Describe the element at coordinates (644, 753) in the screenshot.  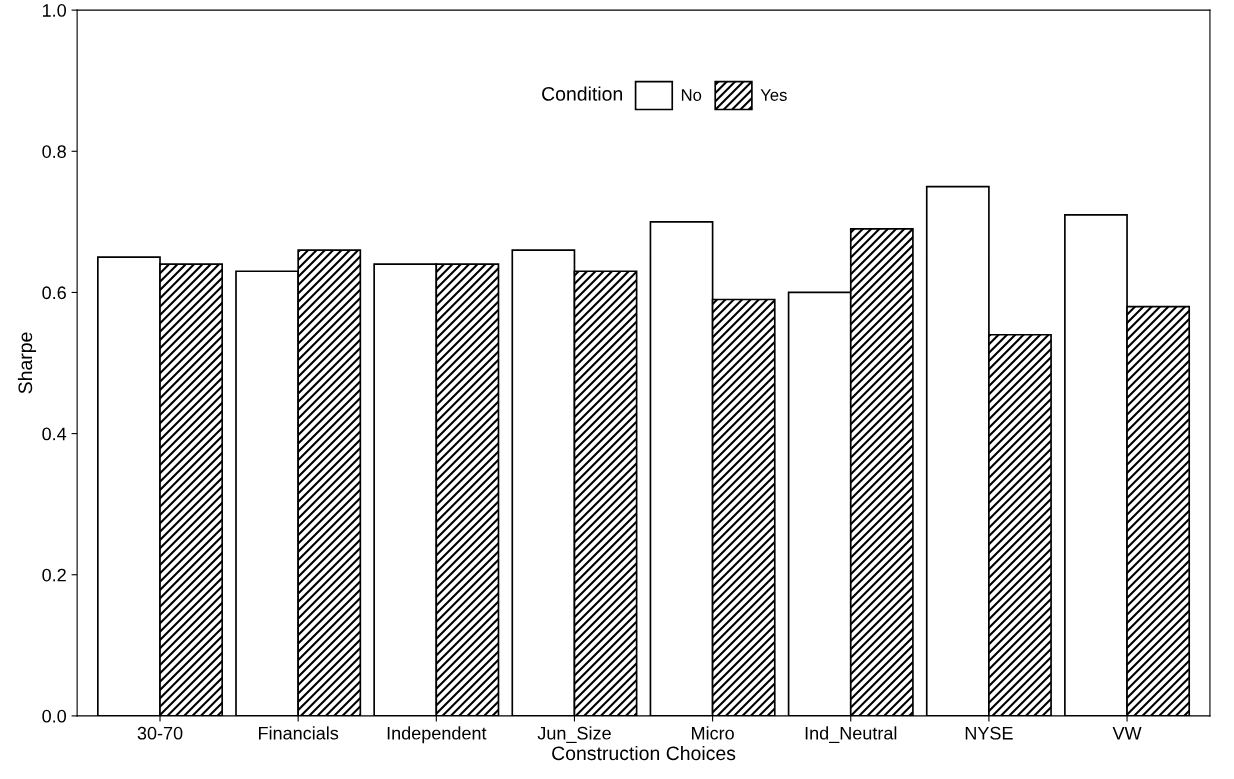
I see `x-axis-title: Construction Choices` at that location.